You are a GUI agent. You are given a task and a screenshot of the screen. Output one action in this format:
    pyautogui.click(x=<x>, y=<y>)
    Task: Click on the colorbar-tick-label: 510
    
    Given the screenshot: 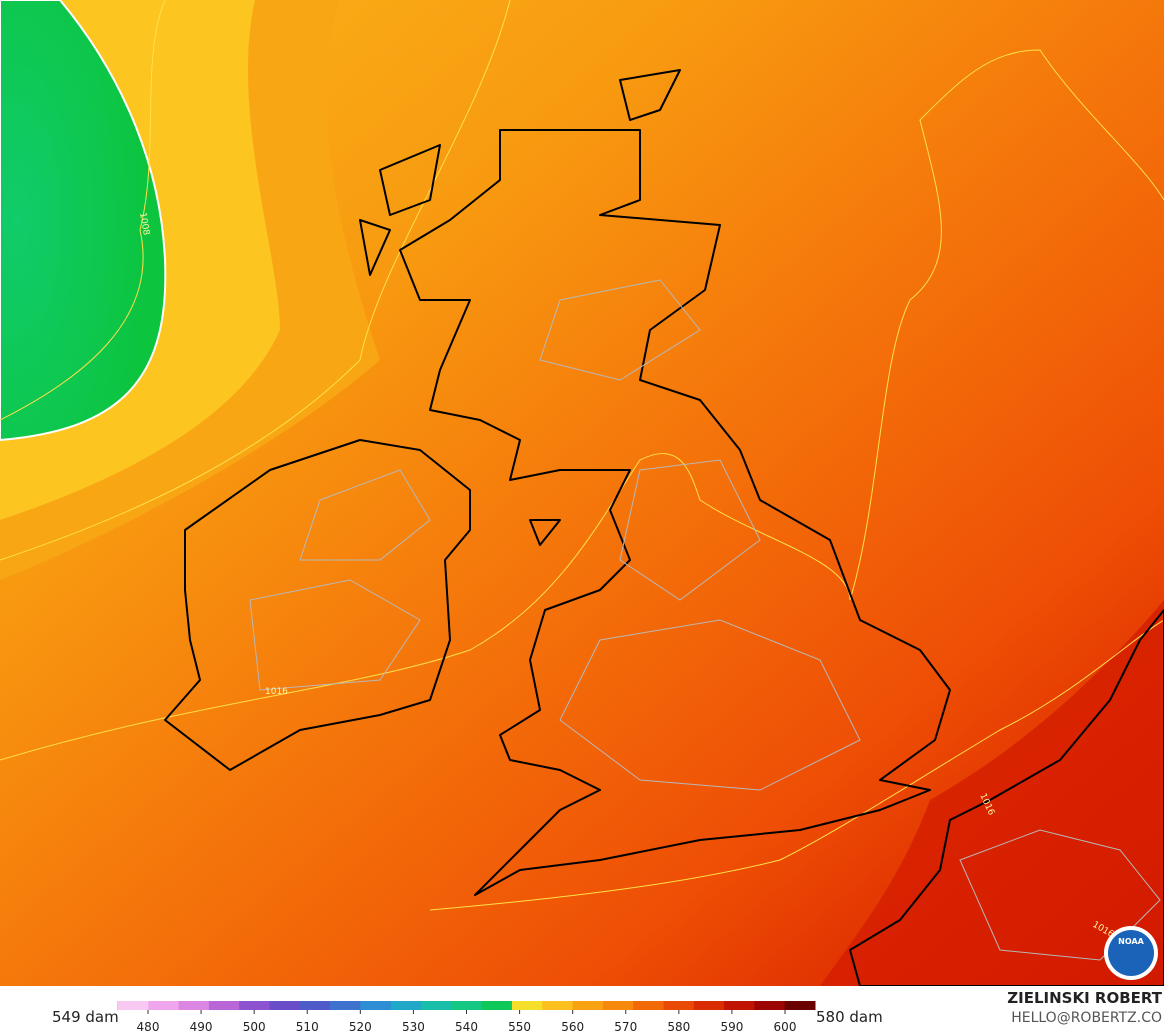 What is the action you would take?
    pyautogui.click(x=307, y=1027)
    